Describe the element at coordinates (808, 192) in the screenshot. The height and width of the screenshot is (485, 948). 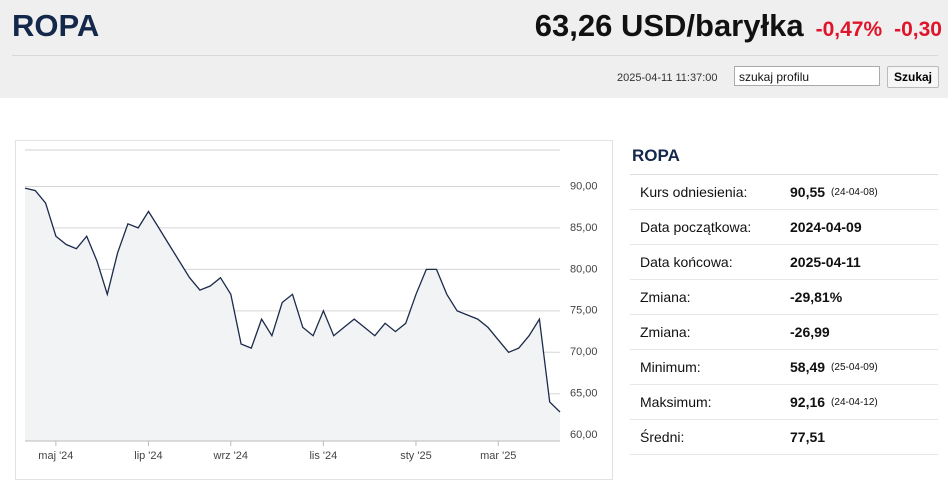
I see `stats-value: 90,55` at that location.